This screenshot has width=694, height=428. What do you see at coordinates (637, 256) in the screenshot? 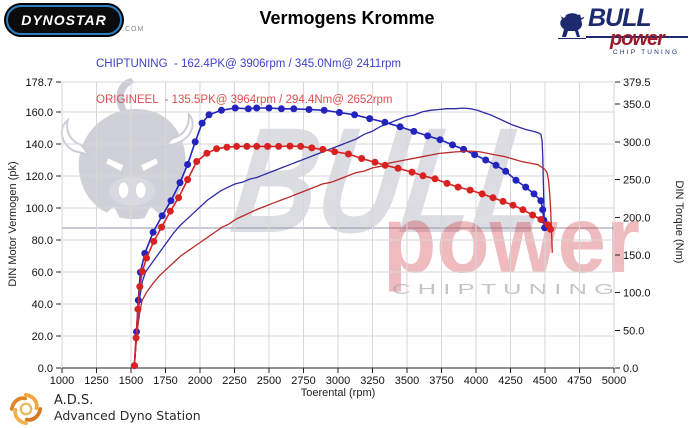
I see `y-right-tick-label: 150.0` at bounding box center [637, 256].